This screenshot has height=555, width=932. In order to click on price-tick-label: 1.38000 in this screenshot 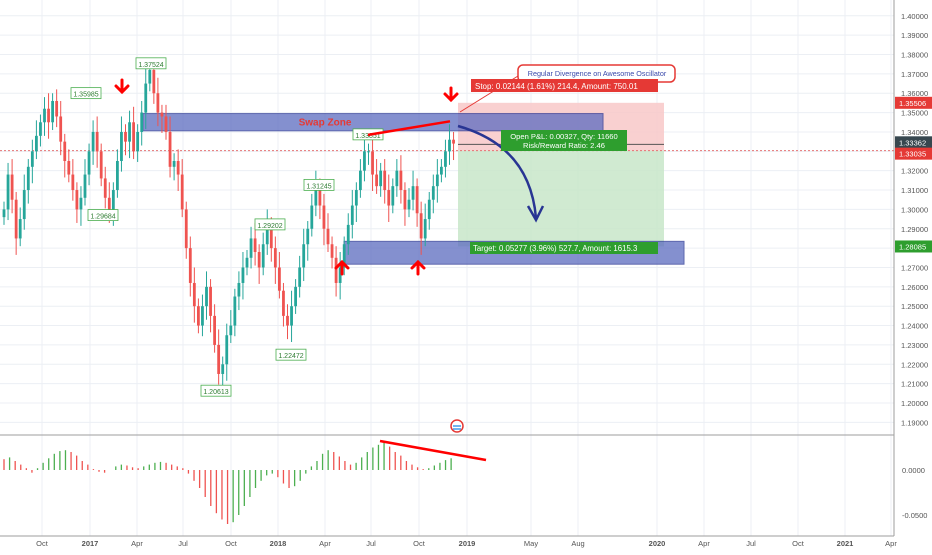, I will do `click(914, 55)`.